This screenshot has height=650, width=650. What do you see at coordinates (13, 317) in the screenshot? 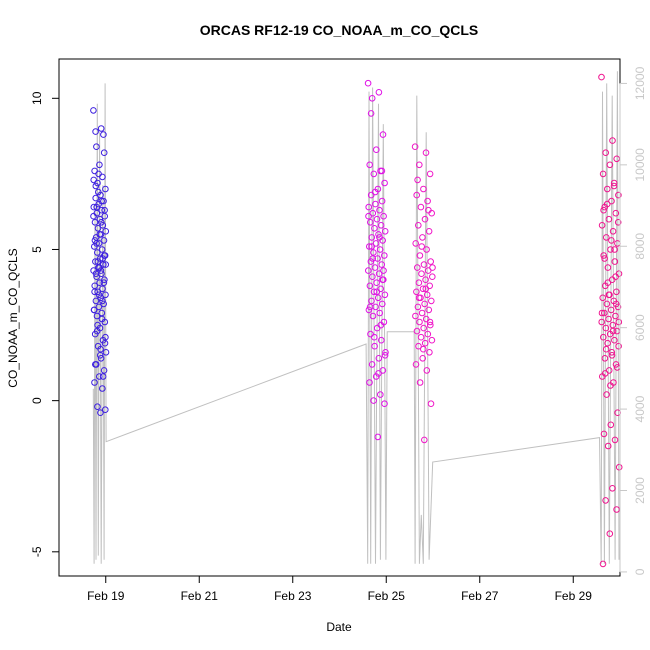
I see `y-axis-label: CO_NOAA_m_CO_QCLS` at bounding box center [13, 317].